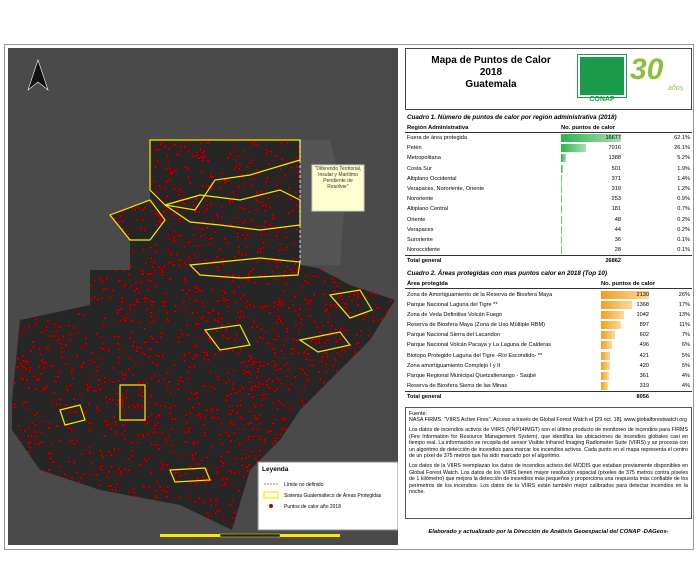  I want to click on count-cell: 501, so click(591, 169).